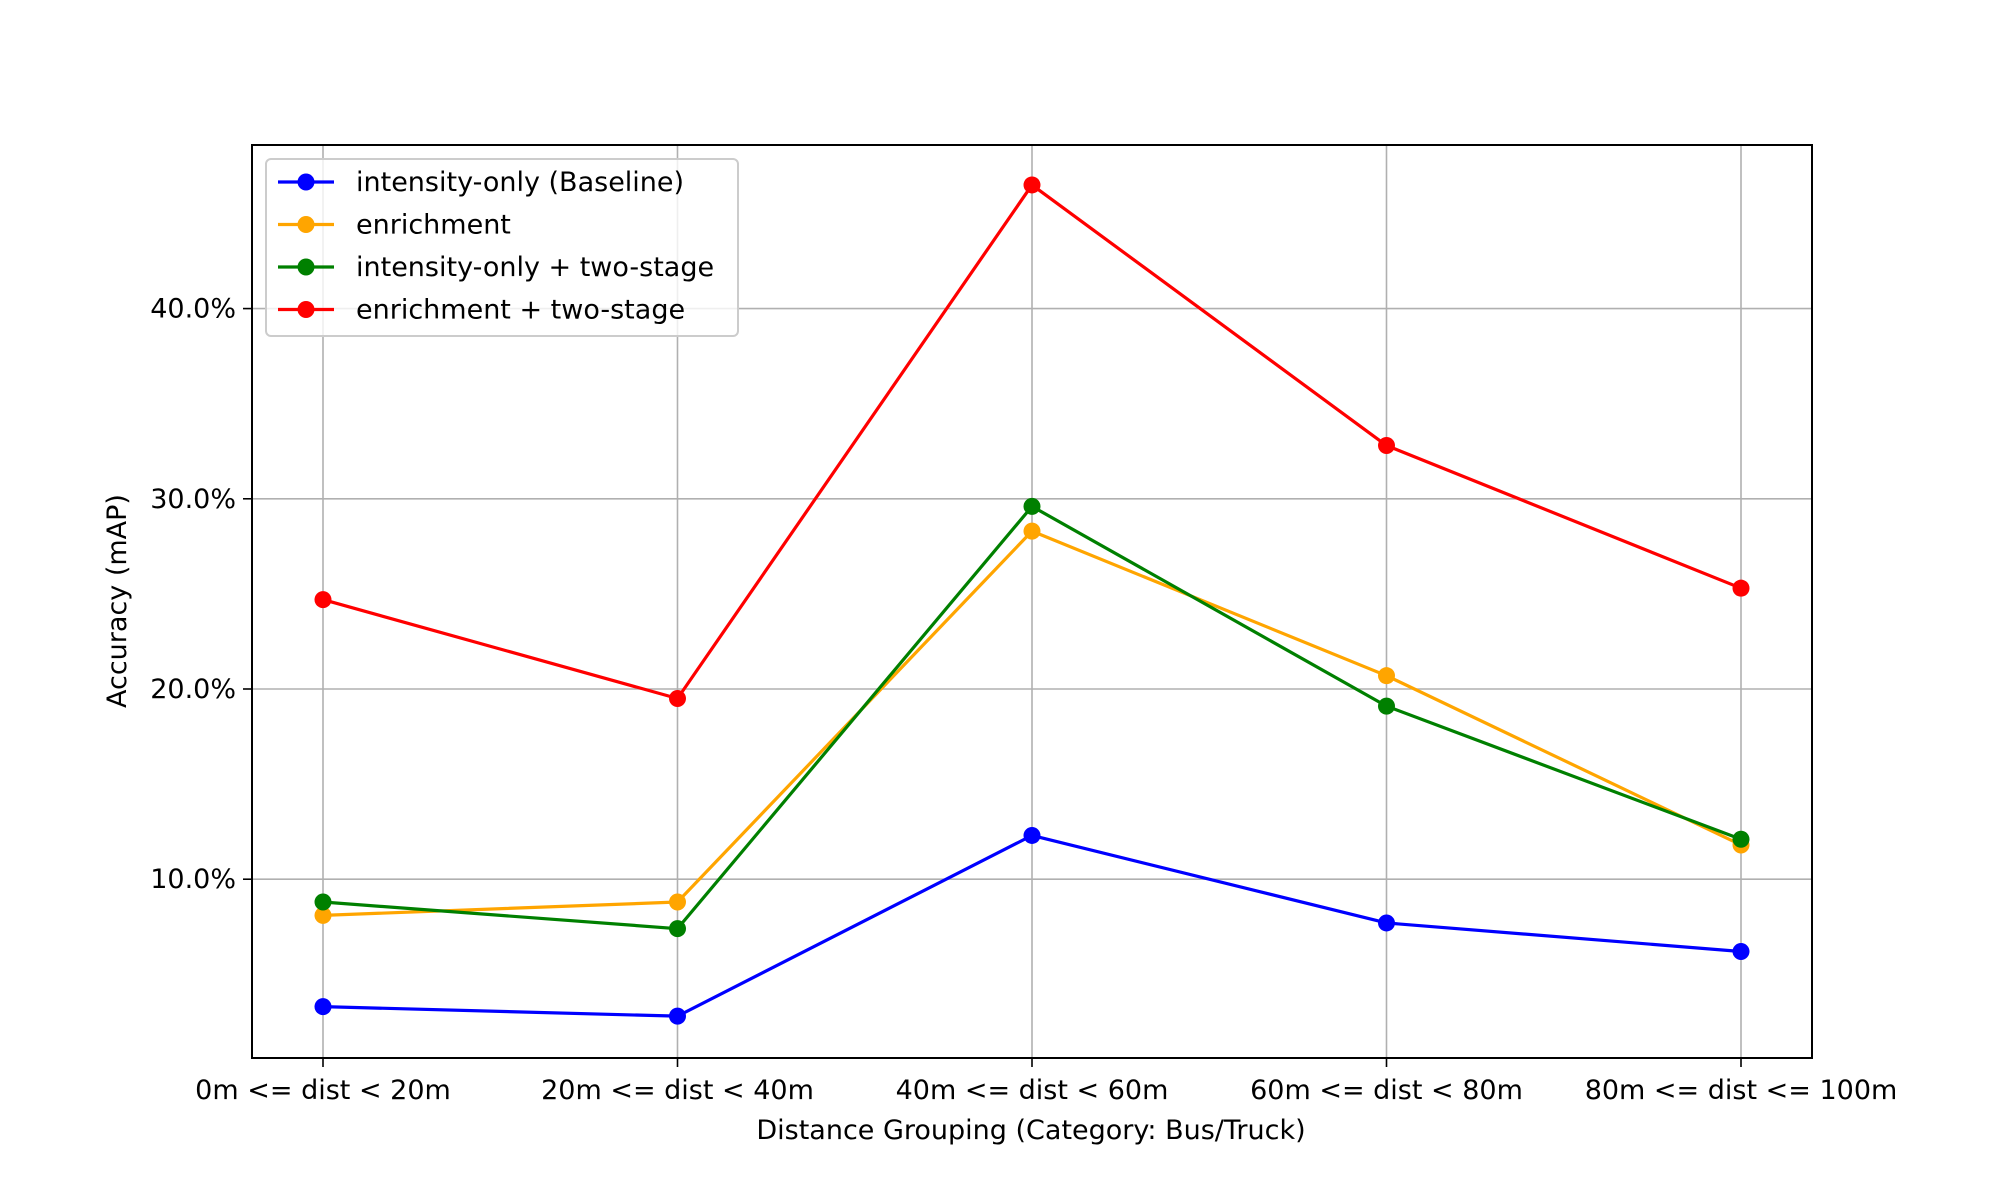  What do you see at coordinates (323, 1090) in the screenshot?
I see `x-tick-label: 0m <= dist < 20m` at bounding box center [323, 1090].